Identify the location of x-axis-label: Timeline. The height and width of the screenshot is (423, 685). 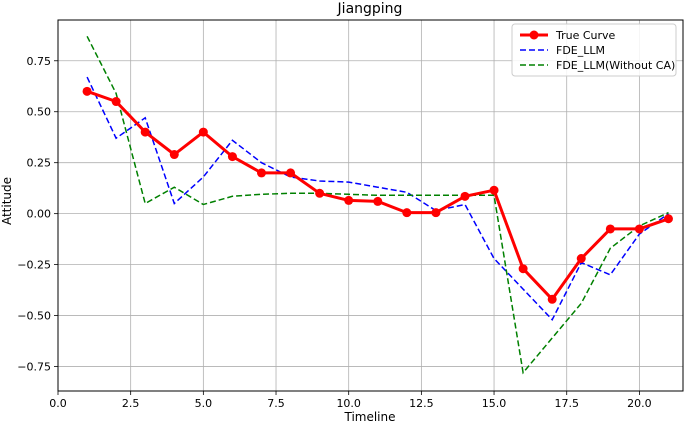
(369, 416).